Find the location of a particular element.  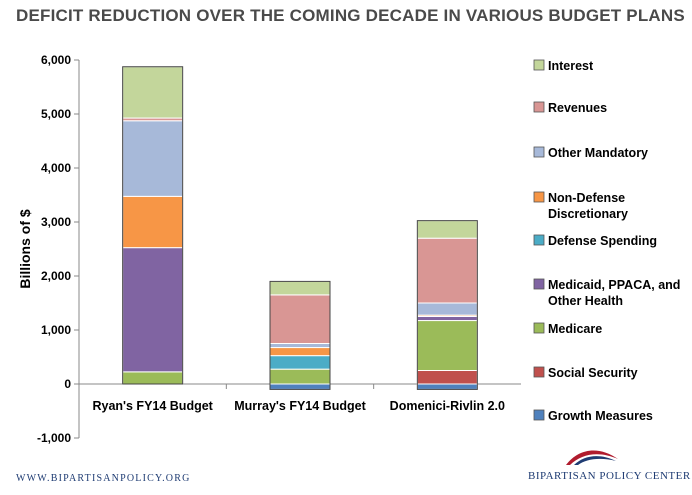

x-category-label: Murray's FY14 Budget is located at coordinates (300, 406).